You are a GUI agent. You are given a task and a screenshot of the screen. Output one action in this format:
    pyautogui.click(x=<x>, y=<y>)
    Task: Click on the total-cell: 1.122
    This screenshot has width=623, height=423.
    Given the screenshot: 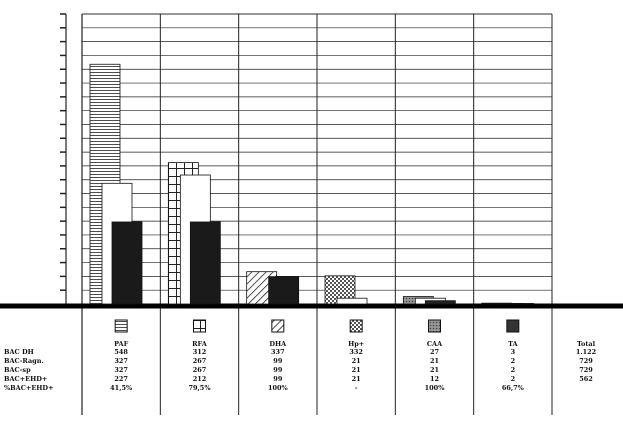 What is the action you would take?
    pyautogui.click(x=586, y=352)
    